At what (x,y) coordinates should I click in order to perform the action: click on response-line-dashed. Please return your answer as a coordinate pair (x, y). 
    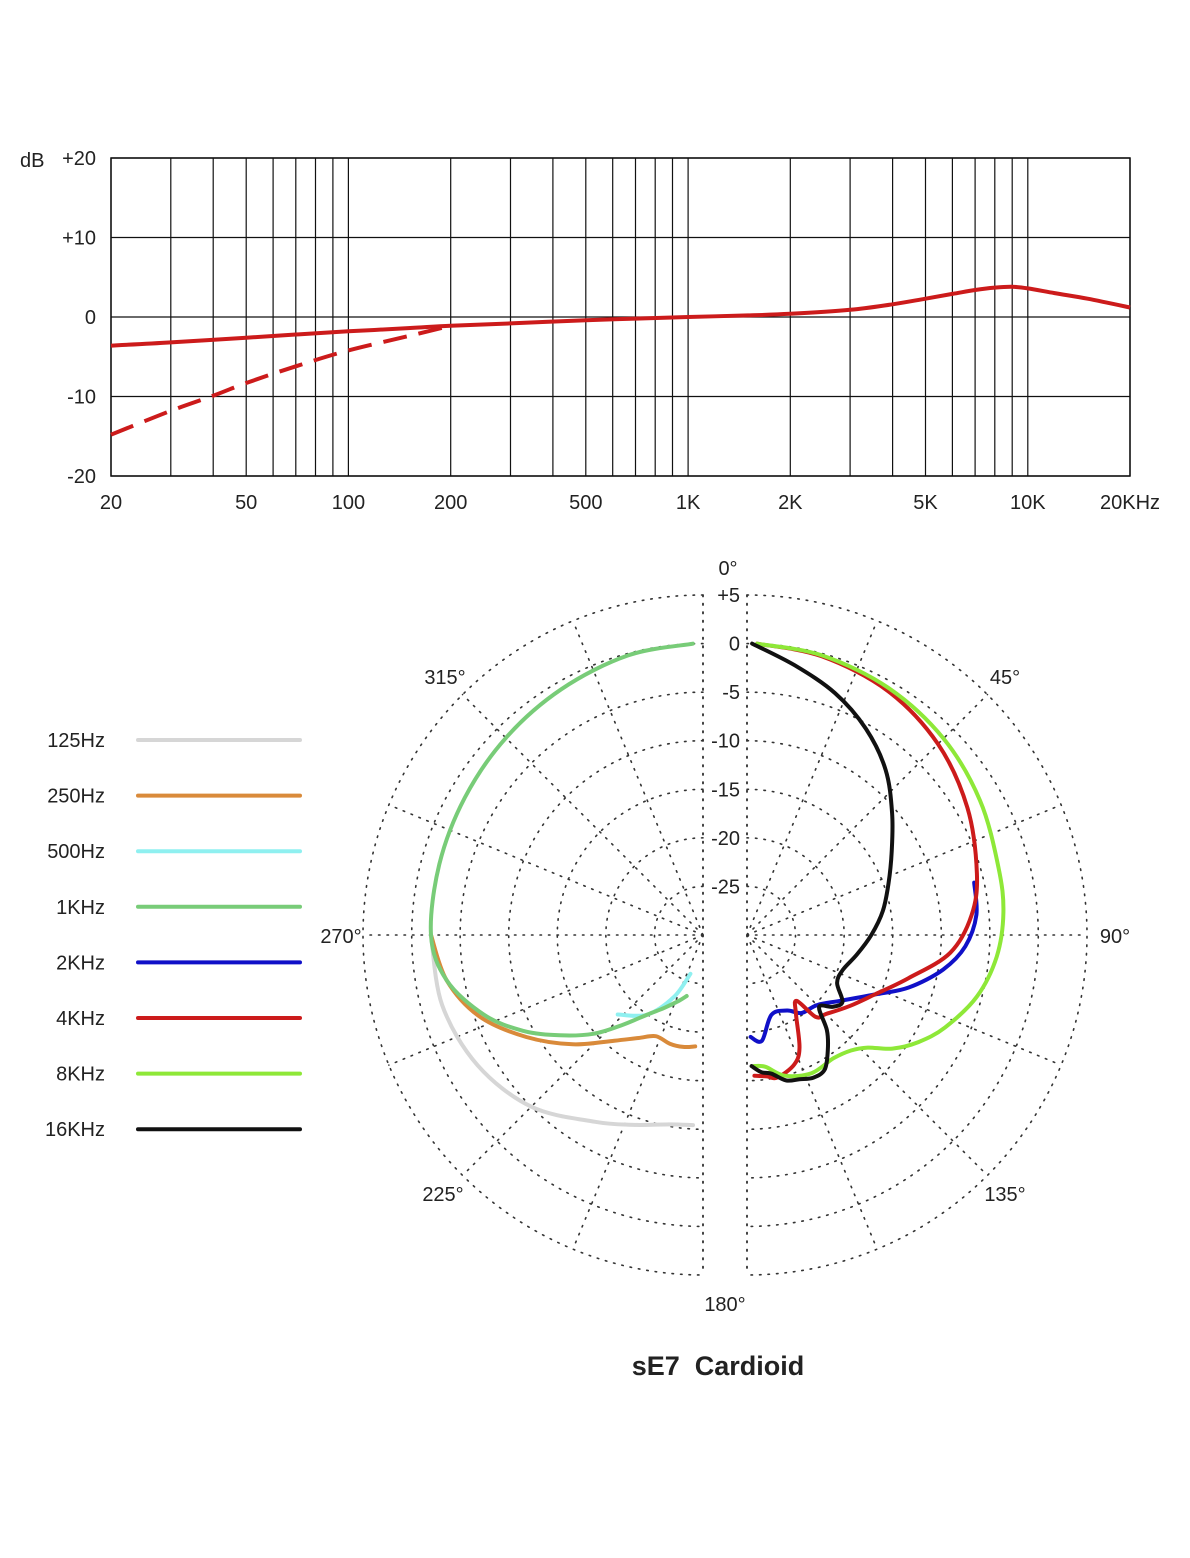
    Looking at the image, I should click on (281, 380).